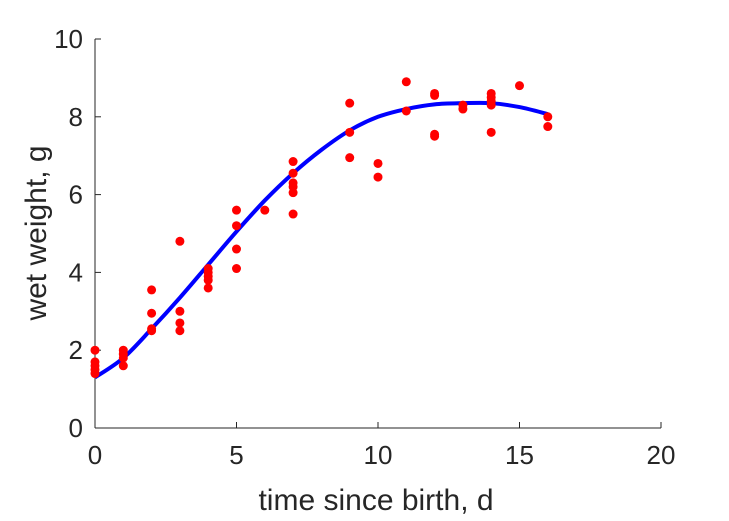  What do you see at coordinates (236, 455) in the screenshot?
I see `x-tick-label: 5` at bounding box center [236, 455].